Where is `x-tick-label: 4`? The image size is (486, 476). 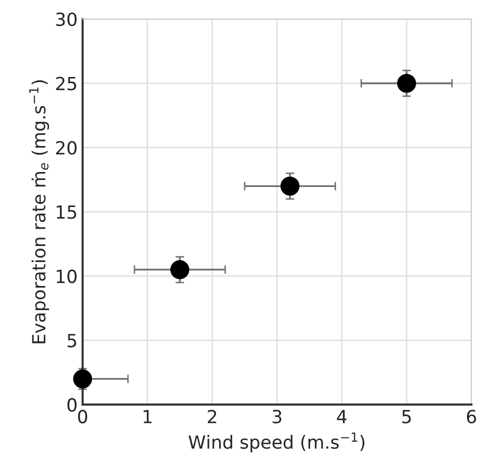 x-tick-label: 4 is located at coordinates (341, 417).